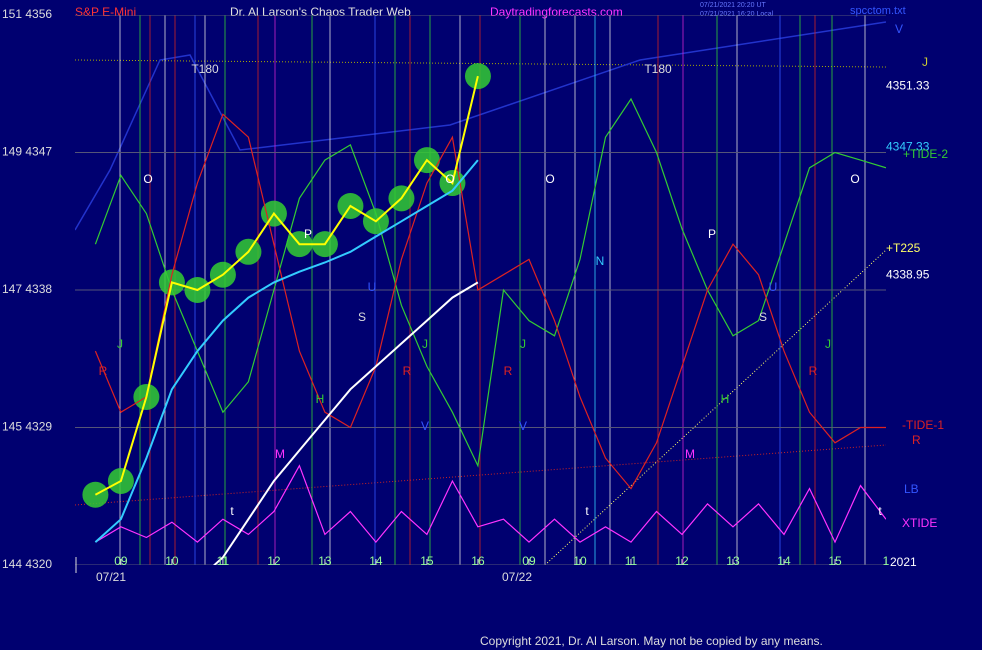 Image resolution: width=982 pixels, height=650 pixels. Describe the element at coordinates (320, 12) in the screenshot. I see `chart-title: Dr. Al Larson's Chaos Trader Web` at that location.